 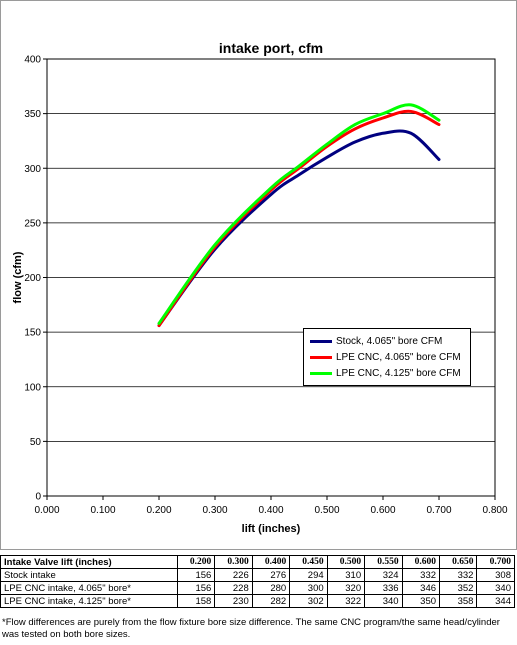 I want to click on table-cell: 324, so click(x=383, y=575).